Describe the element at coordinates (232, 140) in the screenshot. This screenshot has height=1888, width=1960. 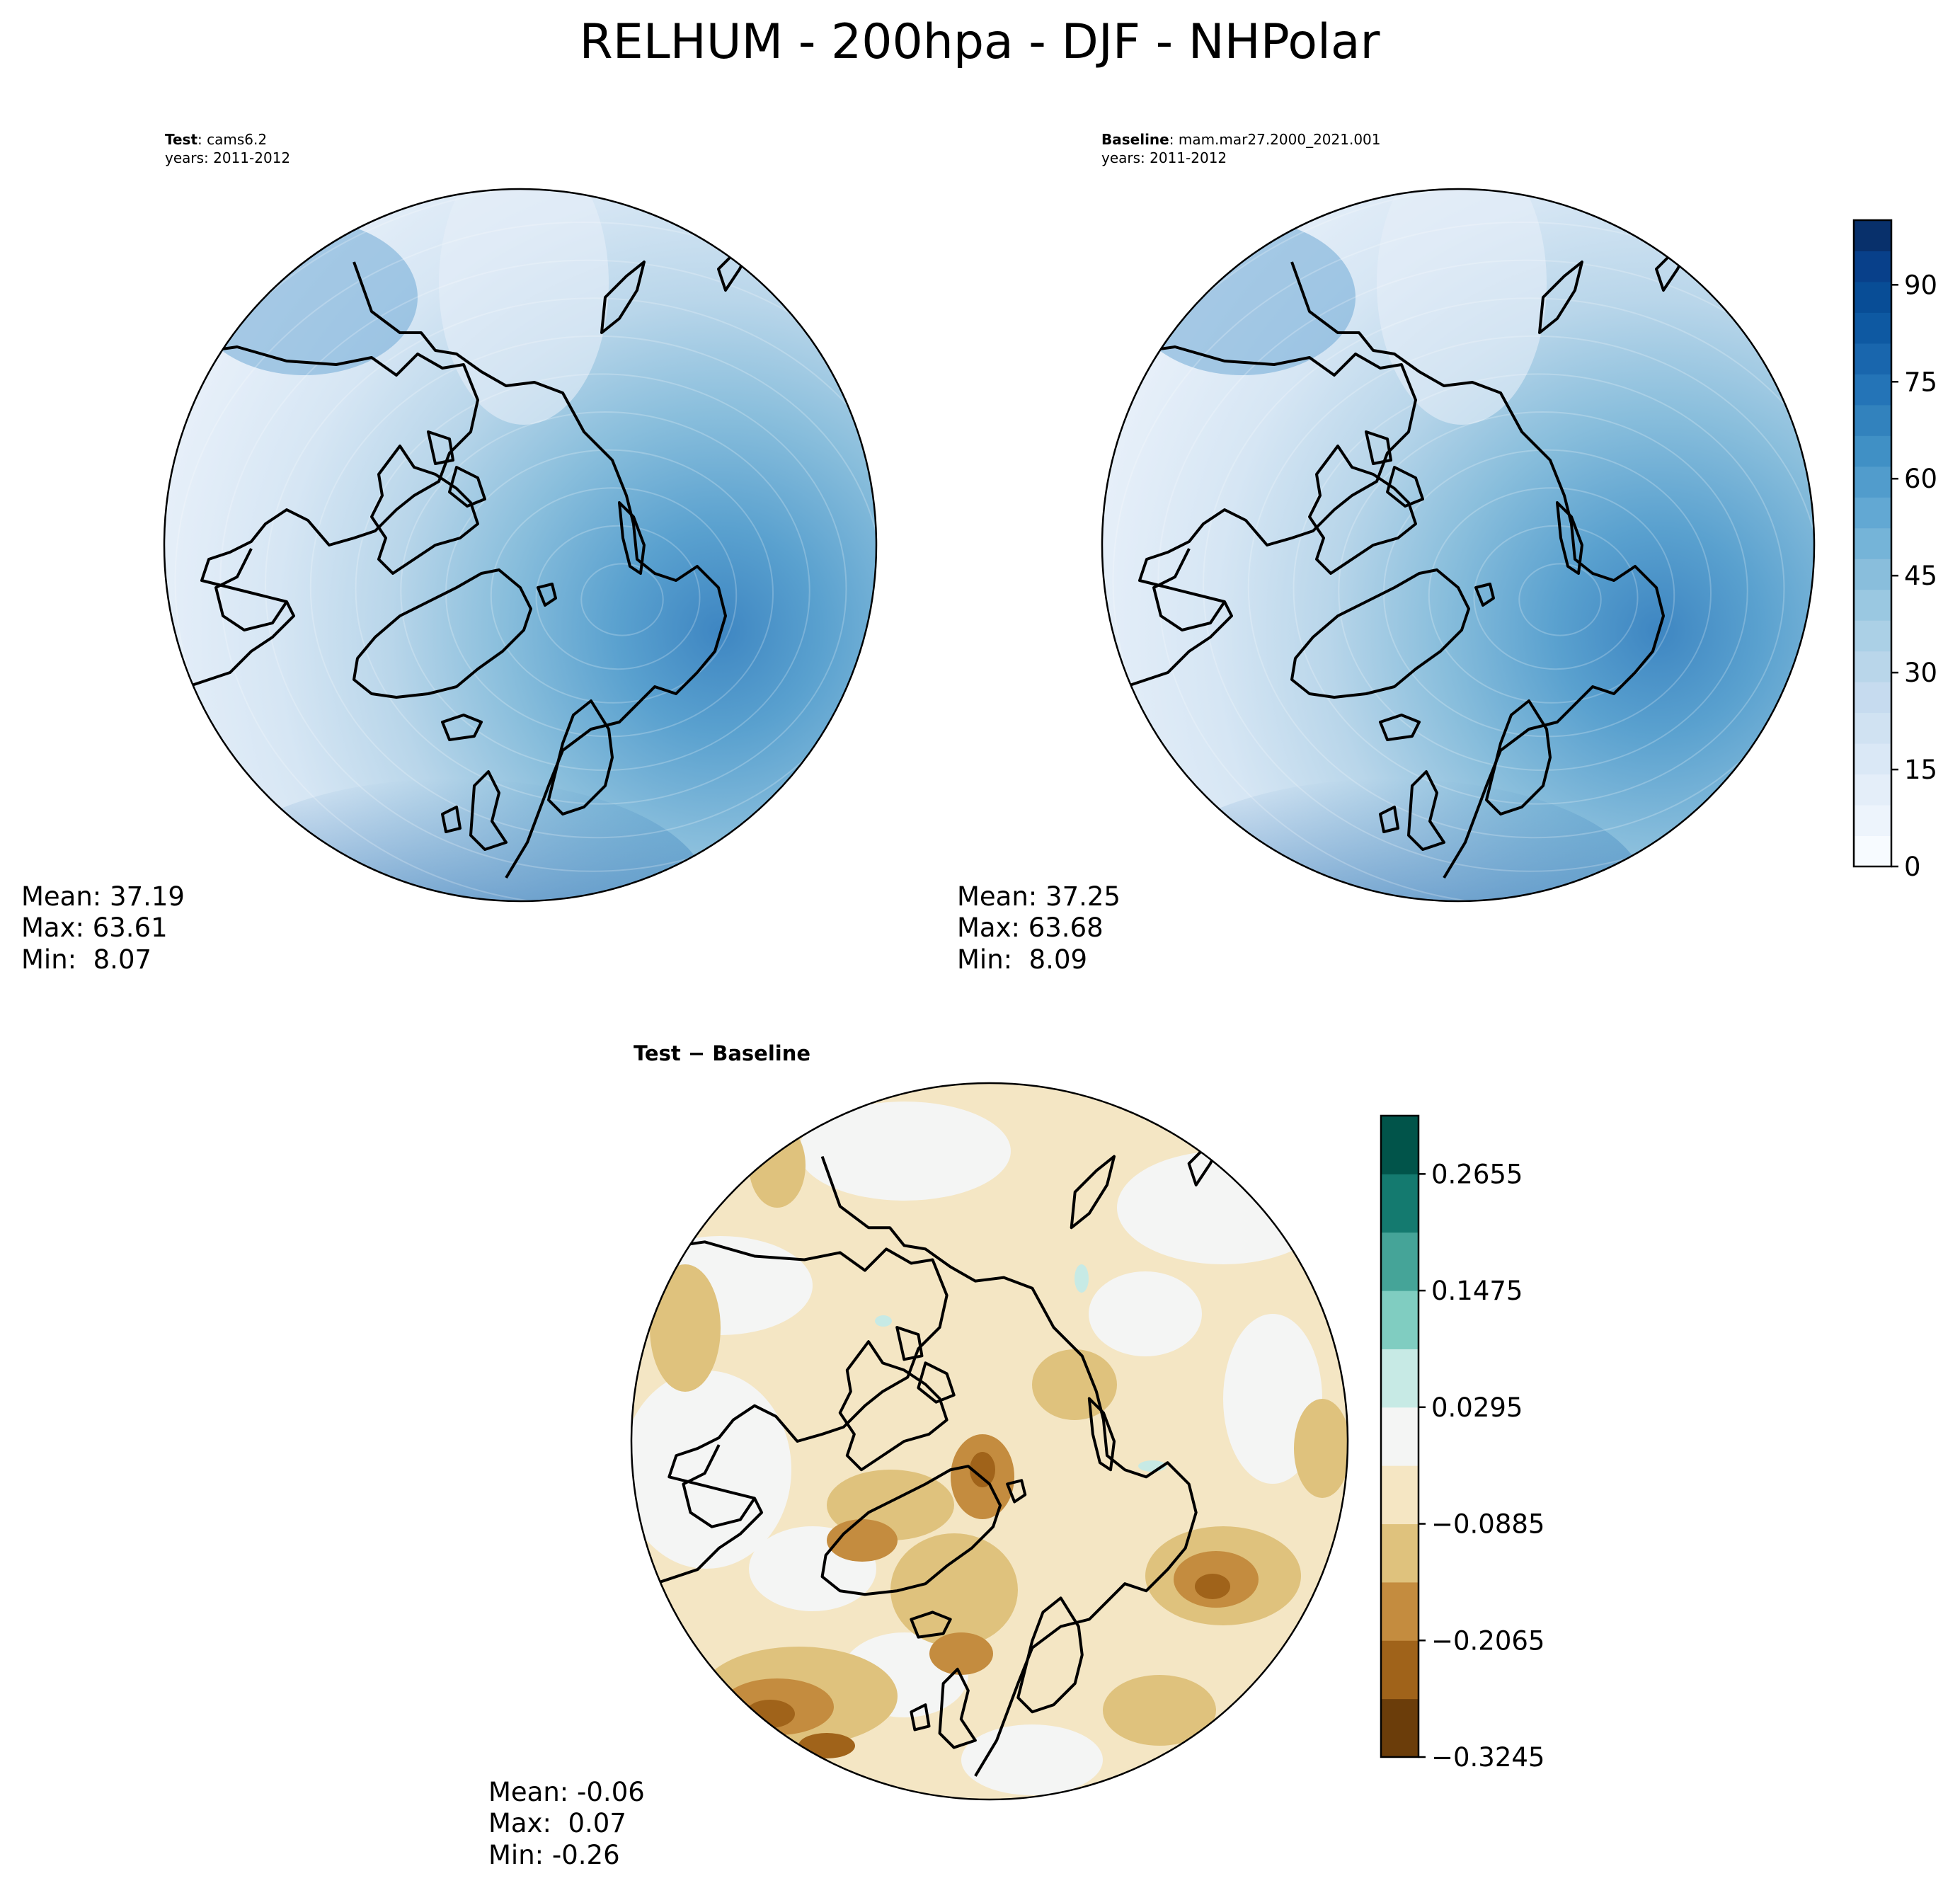
I see `test-label-rest: : cams6.2` at that location.